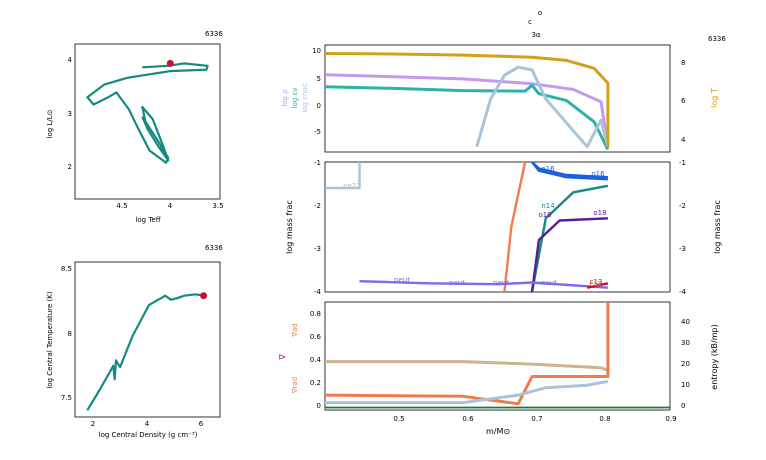 The height and width of the screenshot is (460, 766). I want to click on p2-ytick-right: -4, so click(683, 292).